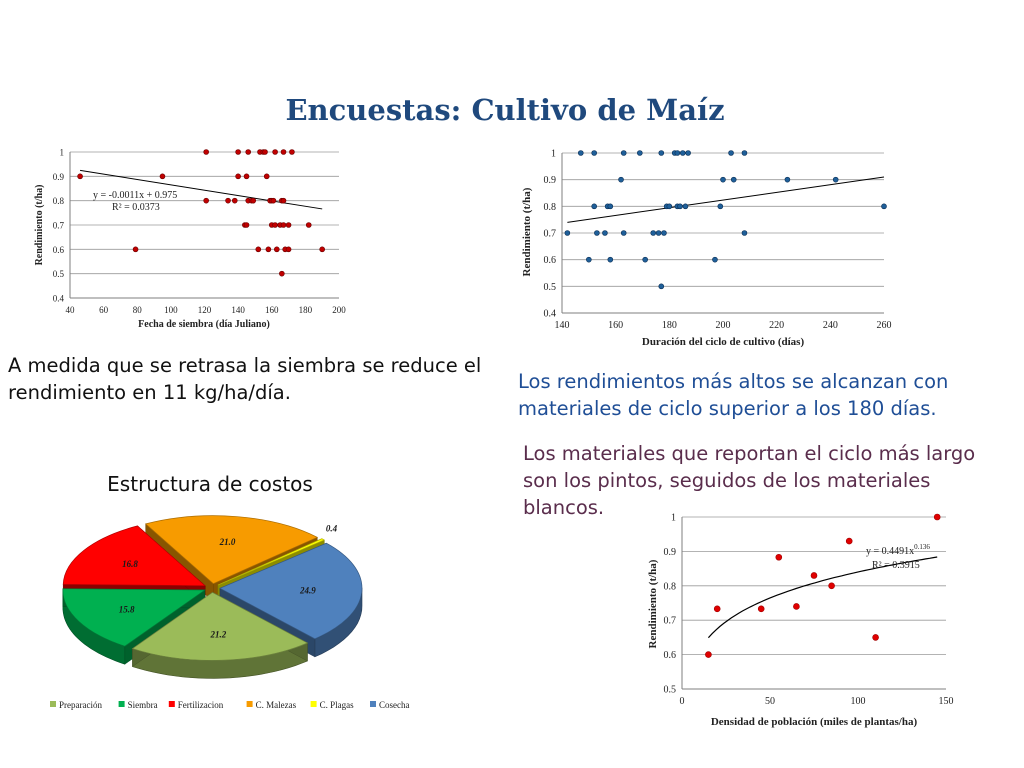 This screenshot has width=1024, height=768. I want to click on pie-data-label: 24.9, so click(307, 591).